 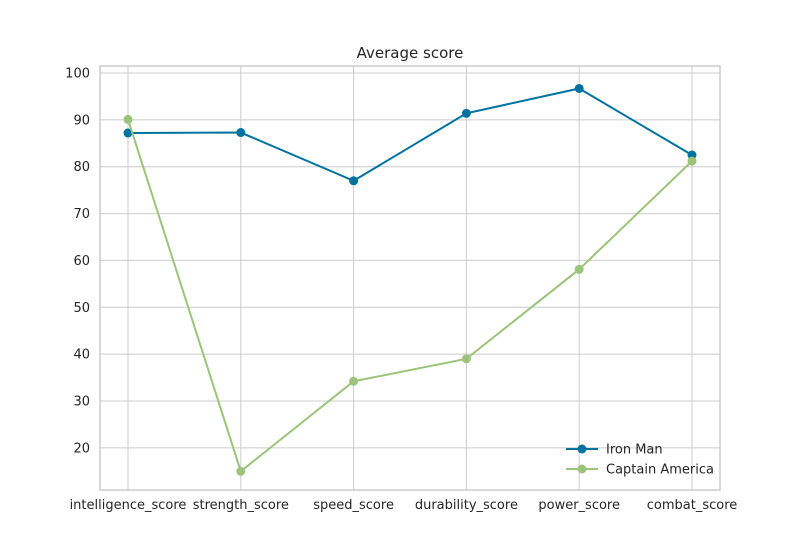 What do you see at coordinates (410, 53) in the screenshot?
I see `chart-title: Average score` at bounding box center [410, 53].